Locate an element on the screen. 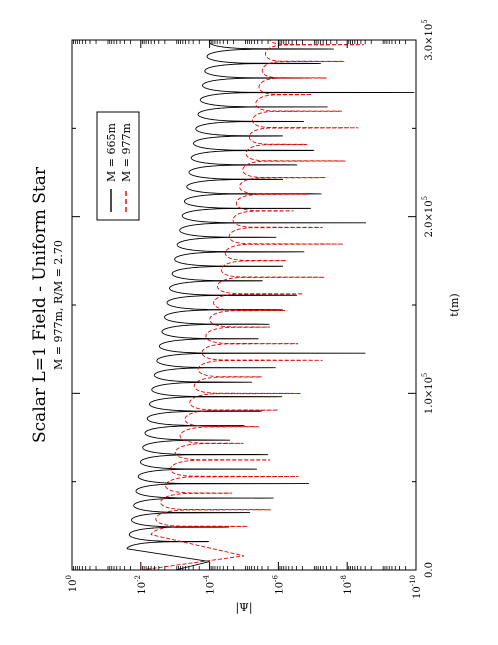 The height and width of the screenshot is (645, 498). chart-subtitle: M = 977m, R/M = 2.70 is located at coordinates (58, 305).